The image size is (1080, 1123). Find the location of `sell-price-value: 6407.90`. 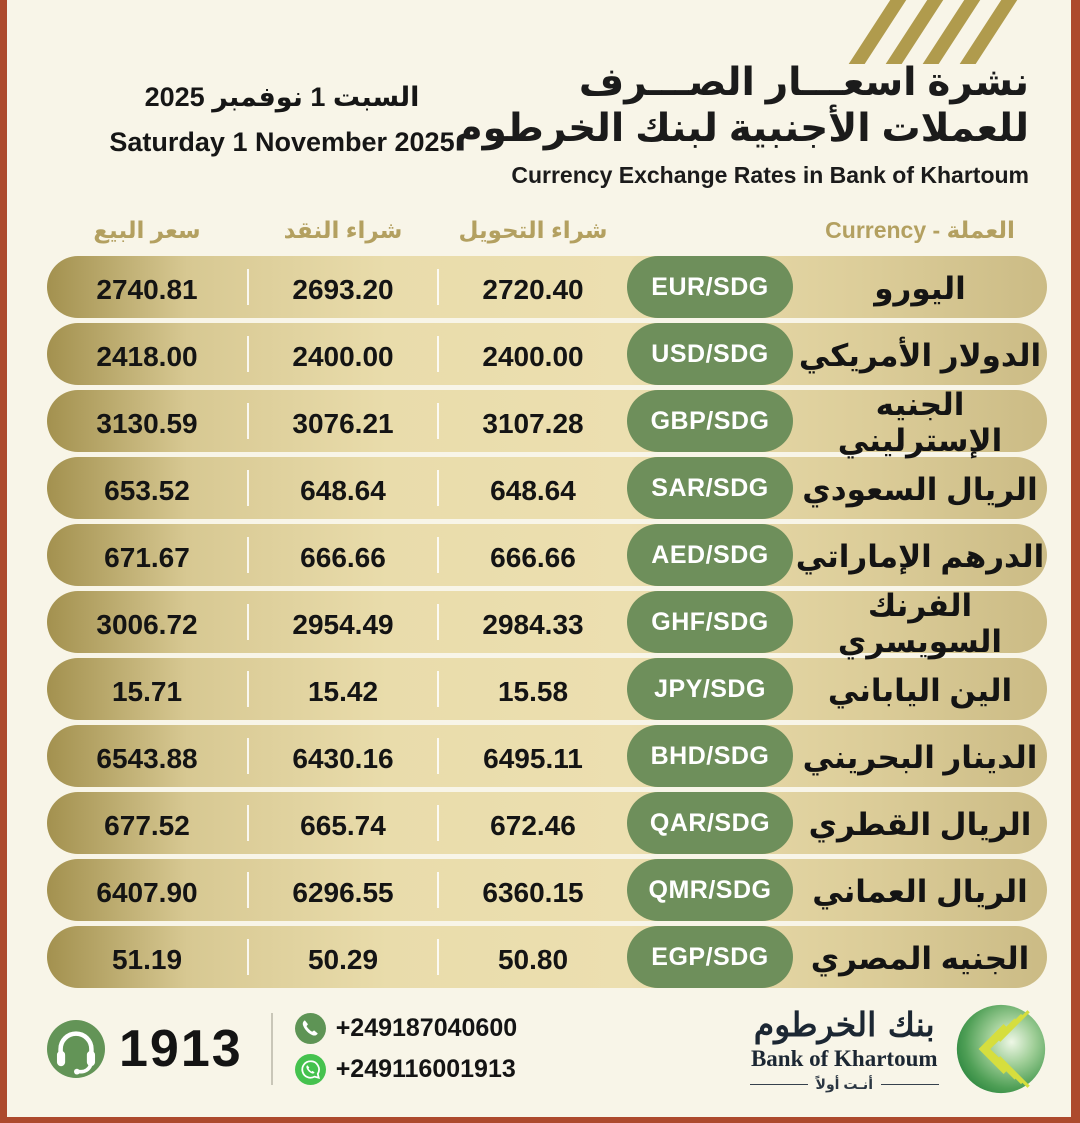

sell-price-value: 6407.90 is located at coordinates (147, 892).